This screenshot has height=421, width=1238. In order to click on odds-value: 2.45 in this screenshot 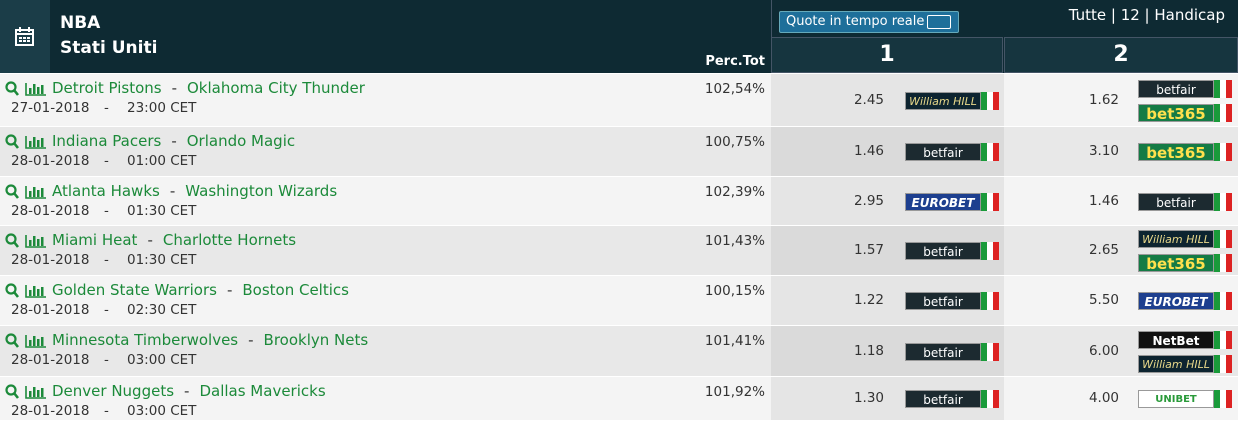, I will do `click(868, 99)`.